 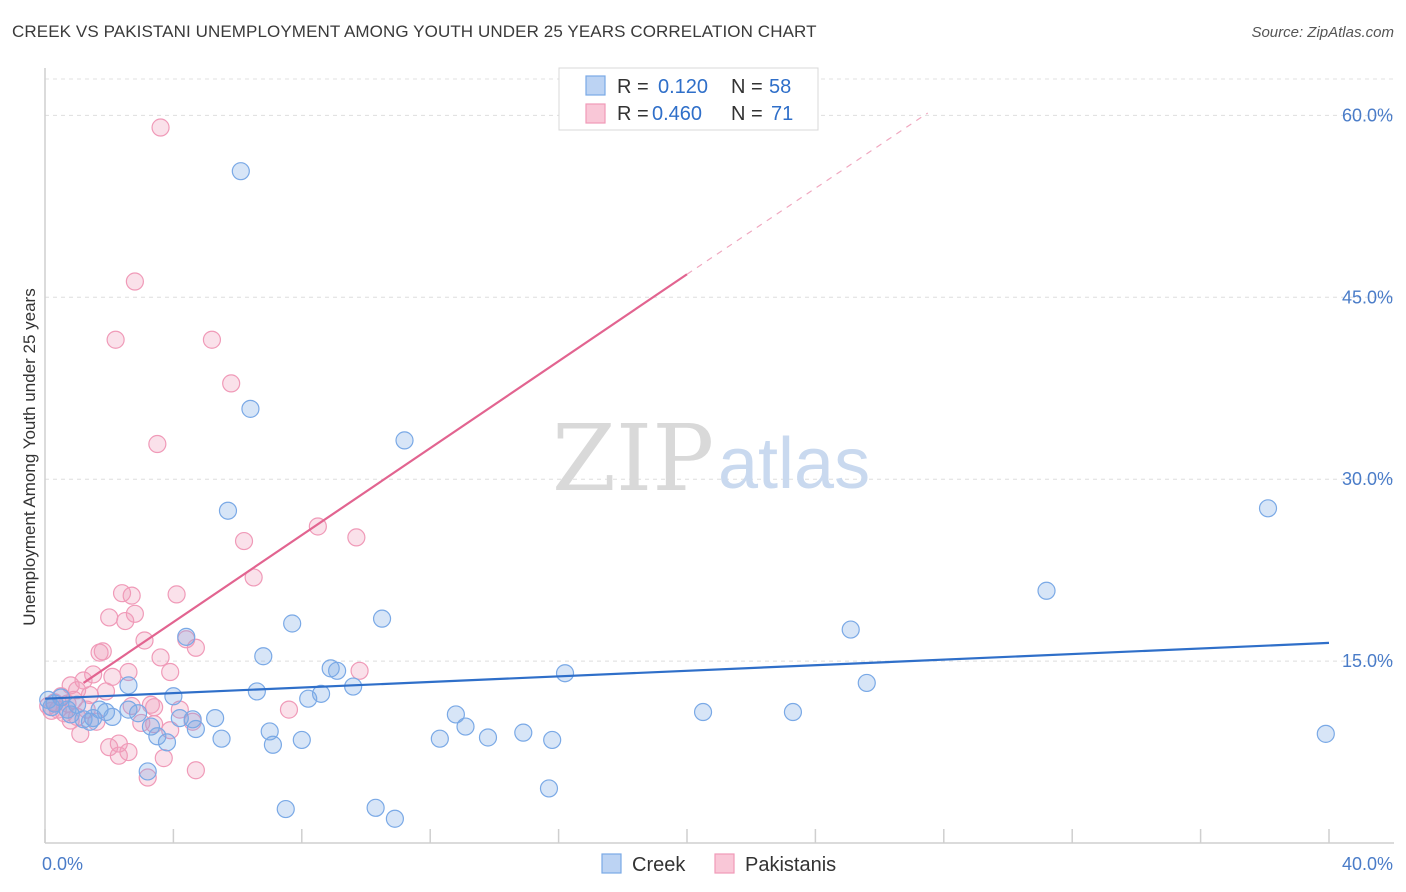 I want to click on watermark-atlas: atlas, so click(x=794, y=464).